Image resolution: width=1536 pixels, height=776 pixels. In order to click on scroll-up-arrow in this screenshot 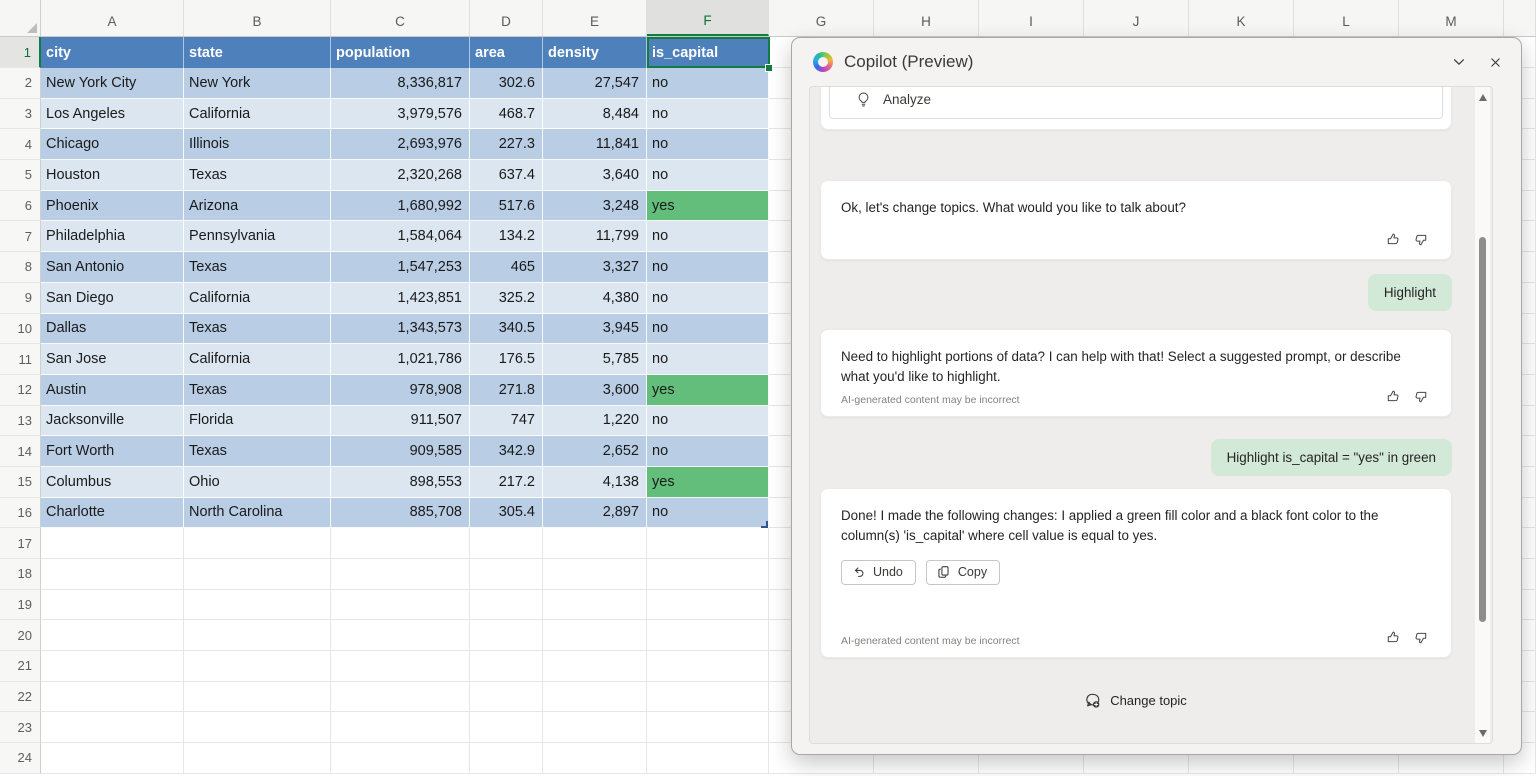, I will do `click(1482, 97)`.